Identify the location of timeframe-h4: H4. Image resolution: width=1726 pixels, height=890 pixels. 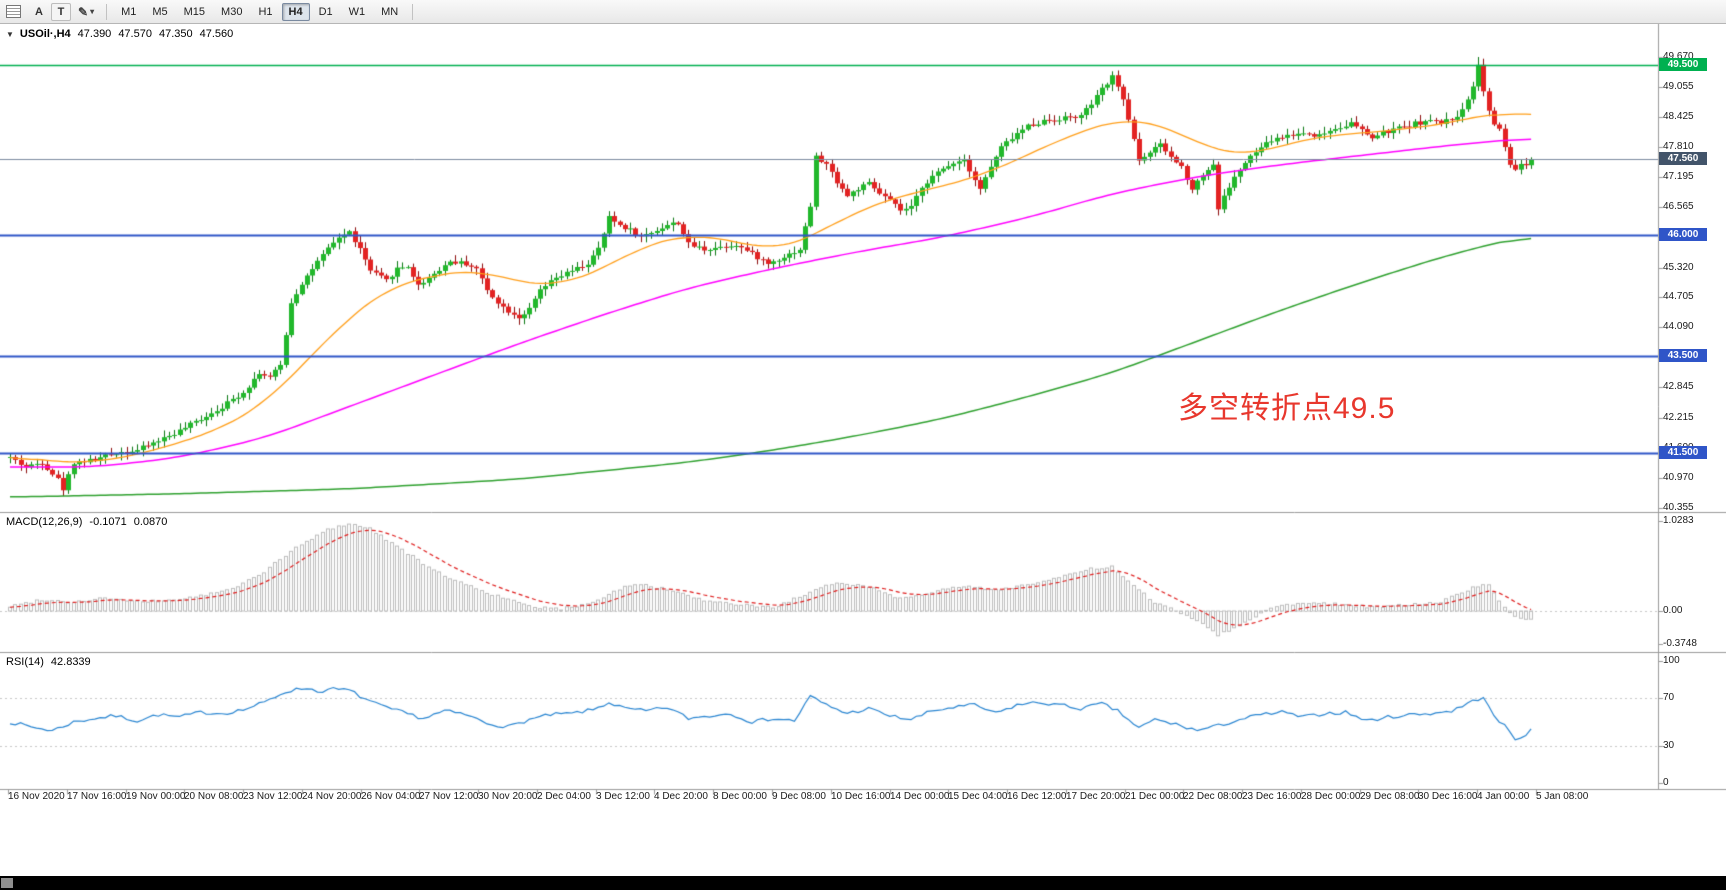
(295, 11).